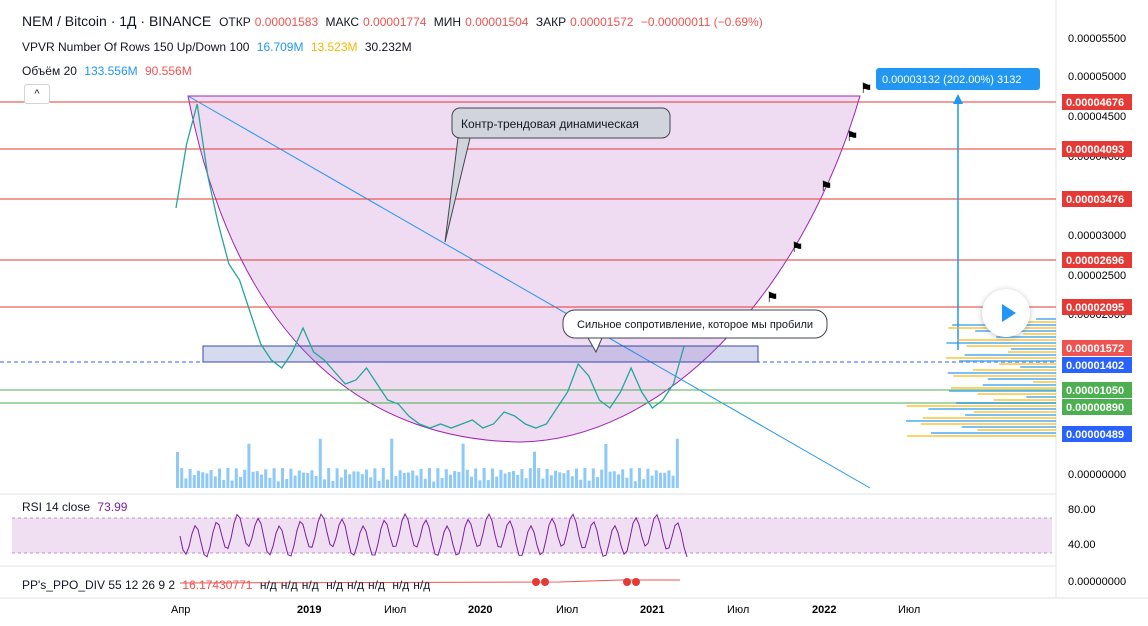 The image size is (1148, 626). I want to click on symbol-title: NEM / Bitcoin · 1Д · BINANCE, so click(117, 21).